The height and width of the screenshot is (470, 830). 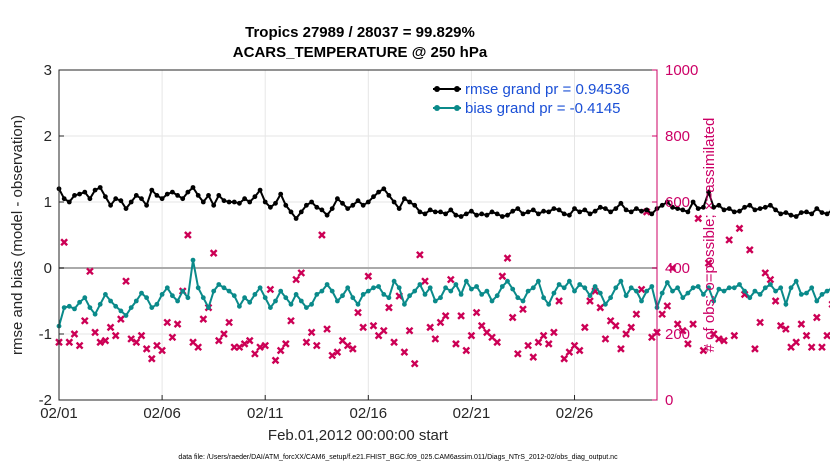 What do you see at coordinates (45, 334) in the screenshot?
I see `y-tick-label: -1` at bounding box center [45, 334].